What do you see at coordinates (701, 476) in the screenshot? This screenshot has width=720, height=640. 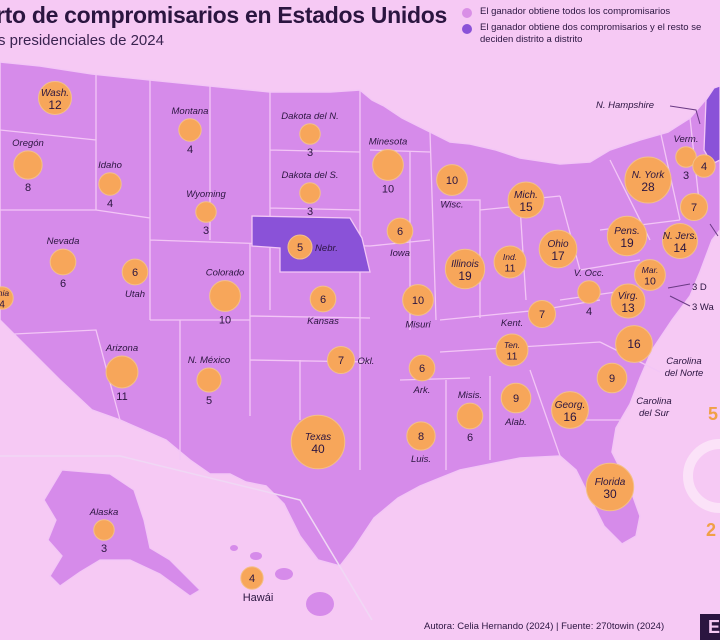 I see `donut-fragment` at bounding box center [701, 476].